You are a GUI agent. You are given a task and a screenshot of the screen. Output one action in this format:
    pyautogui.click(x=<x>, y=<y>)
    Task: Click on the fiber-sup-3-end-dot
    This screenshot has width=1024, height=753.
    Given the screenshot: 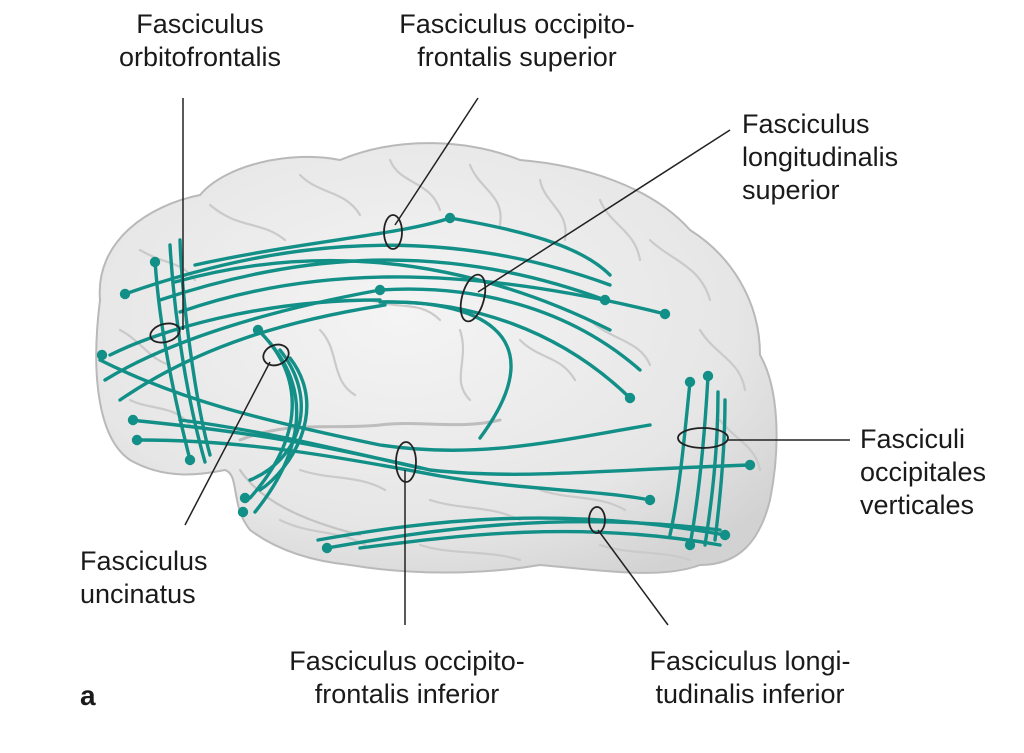 What is the action you would take?
    pyautogui.click(x=665, y=314)
    